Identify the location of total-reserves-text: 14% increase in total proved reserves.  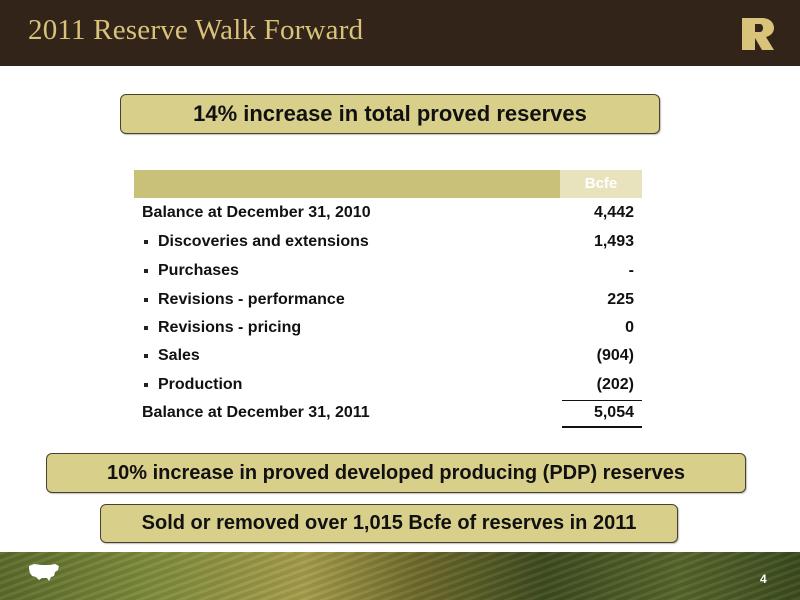
(390, 113).